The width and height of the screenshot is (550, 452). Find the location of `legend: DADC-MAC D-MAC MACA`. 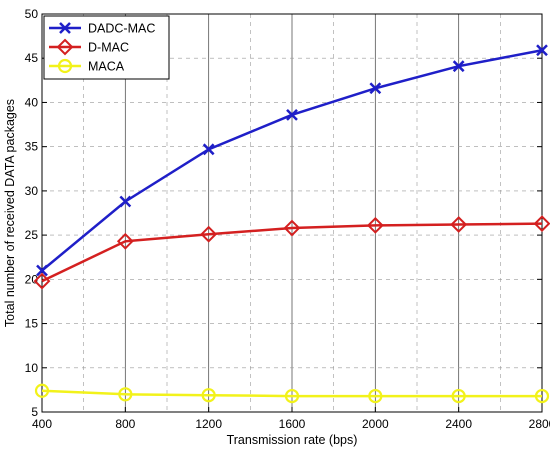

legend: DADC-MAC D-MAC MACA is located at coordinates (106, 47).